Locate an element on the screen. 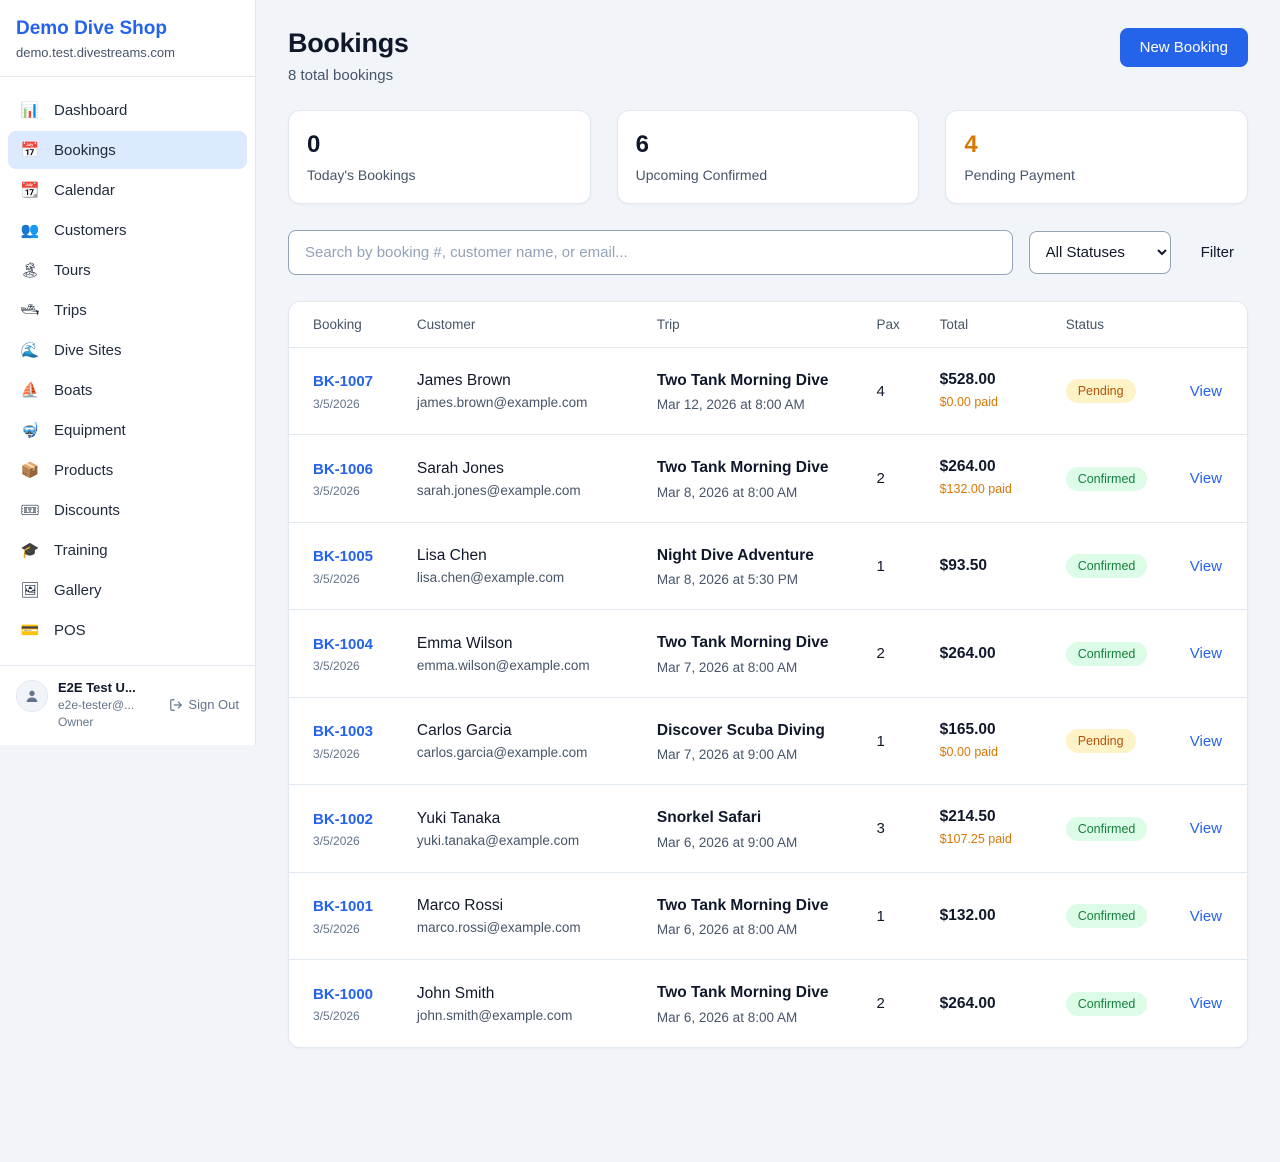 The width and height of the screenshot is (1280, 1162). brand-domain: demo.test.divestreams.com is located at coordinates (95, 52).